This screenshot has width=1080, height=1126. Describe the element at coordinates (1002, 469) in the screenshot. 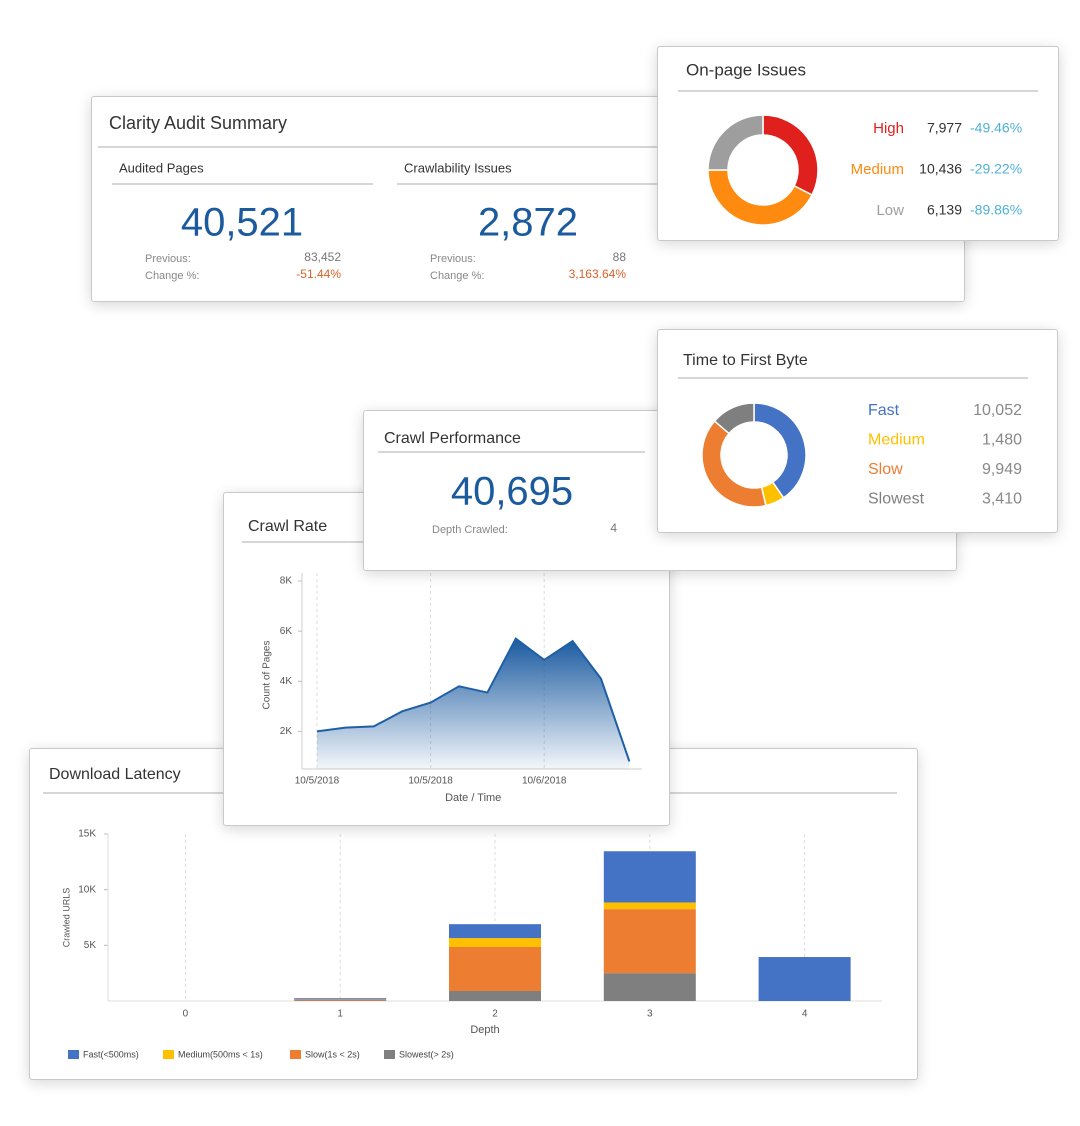

I see `value-label: 9,949` at that location.